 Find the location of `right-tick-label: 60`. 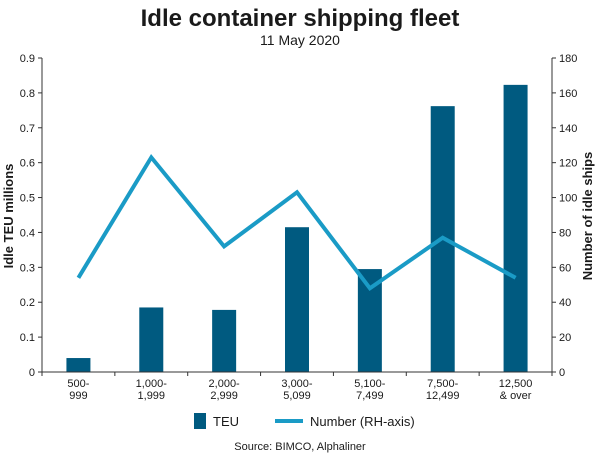

right-tick-label: 60 is located at coordinates (565, 268).